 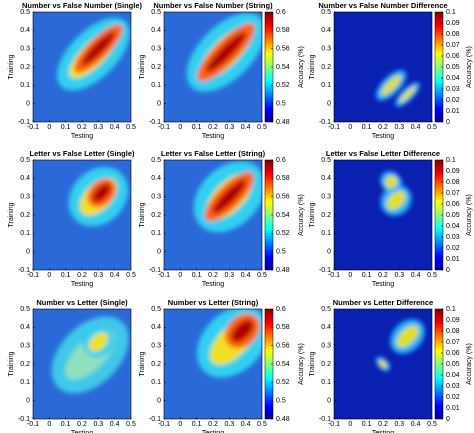 I want to click on colorbar-tick-label: 0.48, so click(x=283, y=122).